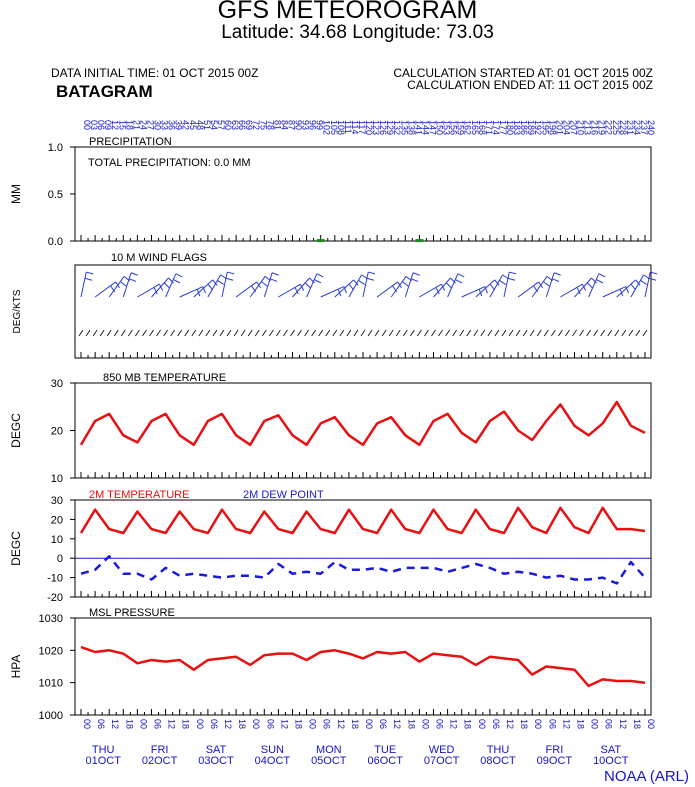 The image size is (695, 787). Describe the element at coordinates (235, 125) in the screenshot. I see `top-hour-label: 63` at that location.